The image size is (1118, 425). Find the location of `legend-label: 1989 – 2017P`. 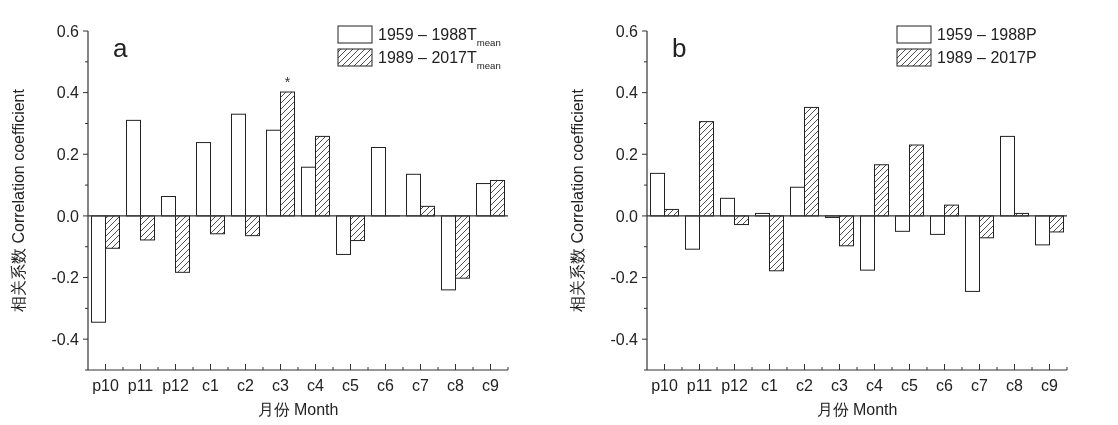

legend-label: 1989 – 2017P is located at coordinates (987, 57).